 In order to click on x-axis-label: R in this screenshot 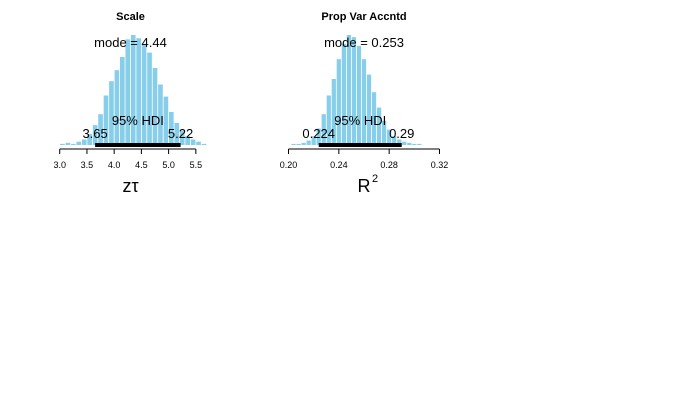, I will do `click(364, 186)`.